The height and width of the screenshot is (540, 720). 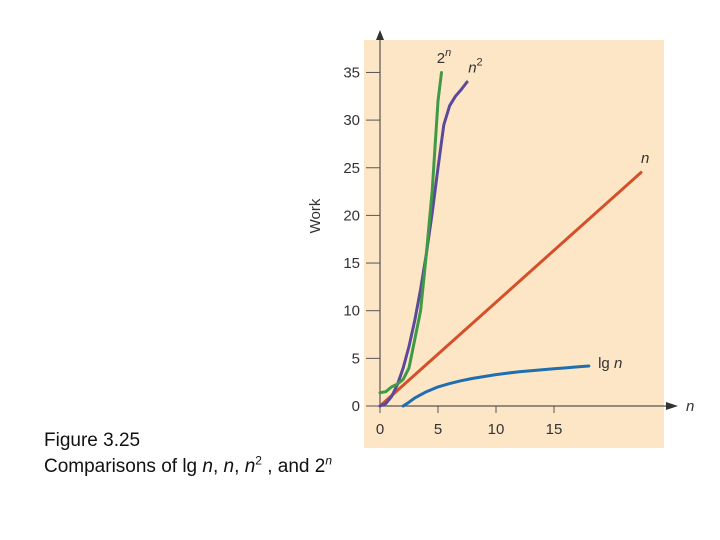 What do you see at coordinates (315, 215) in the screenshot?
I see `y-axis-label: Work` at bounding box center [315, 215].